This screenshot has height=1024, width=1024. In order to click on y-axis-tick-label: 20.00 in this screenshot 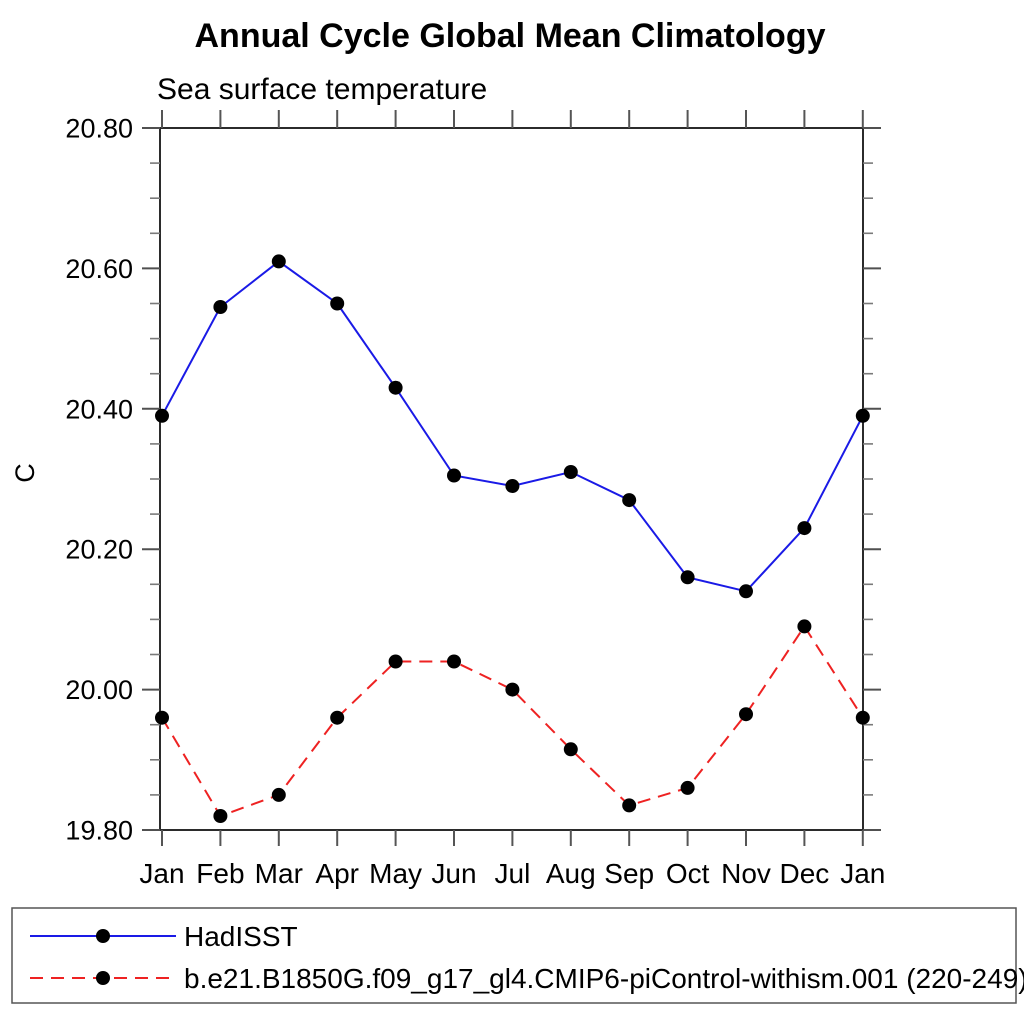, I will do `click(99, 690)`.